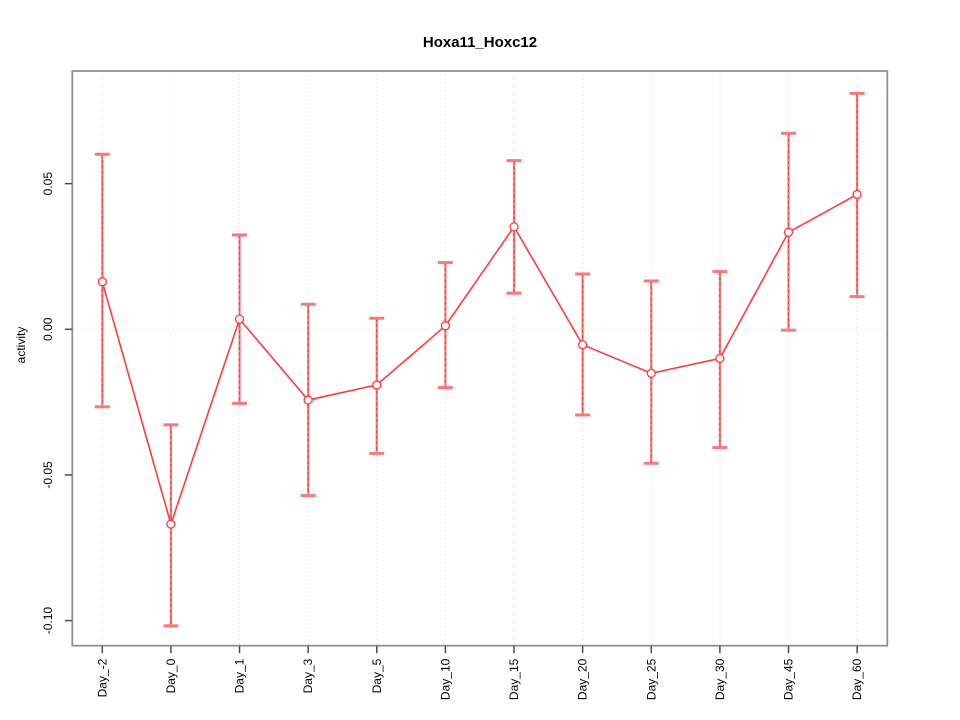  I want to click on x-tick-label: Day_25, so click(651, 679).